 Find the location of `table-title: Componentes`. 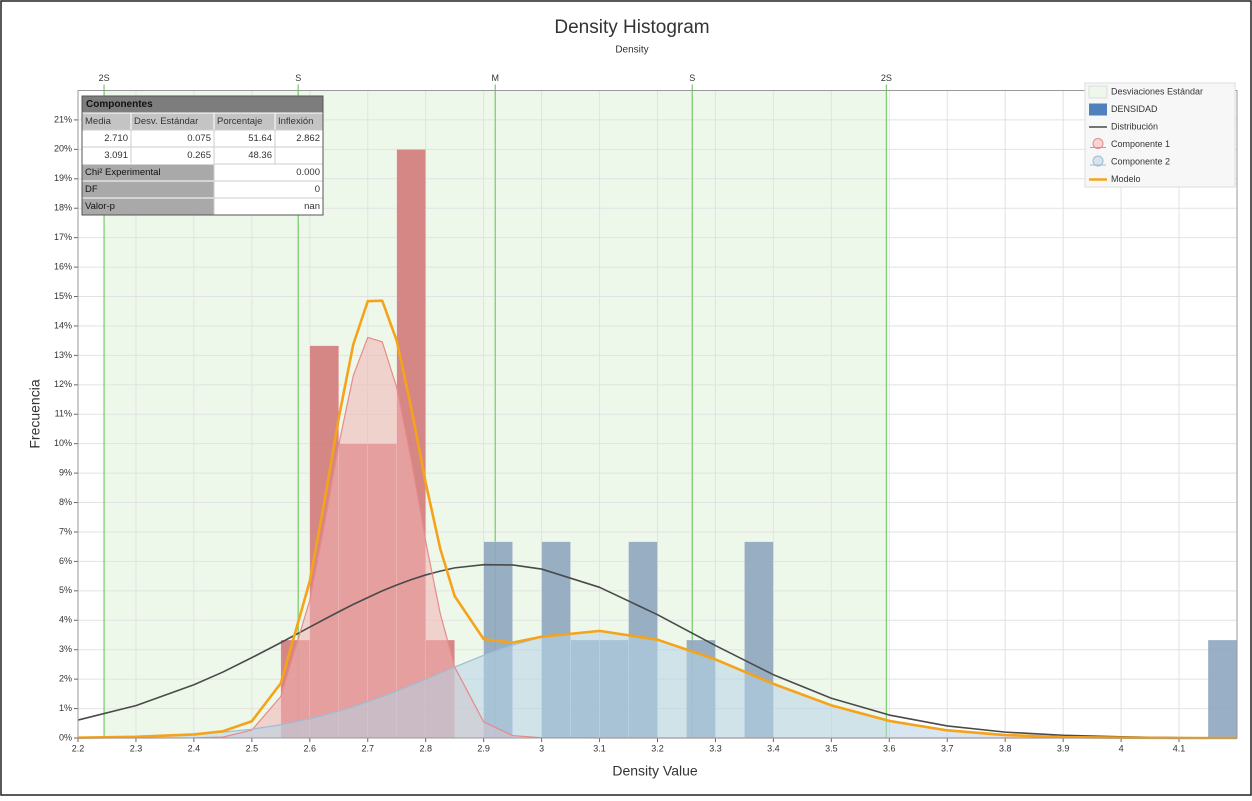

table-title: Componentes is located at coordinates (119, 104).